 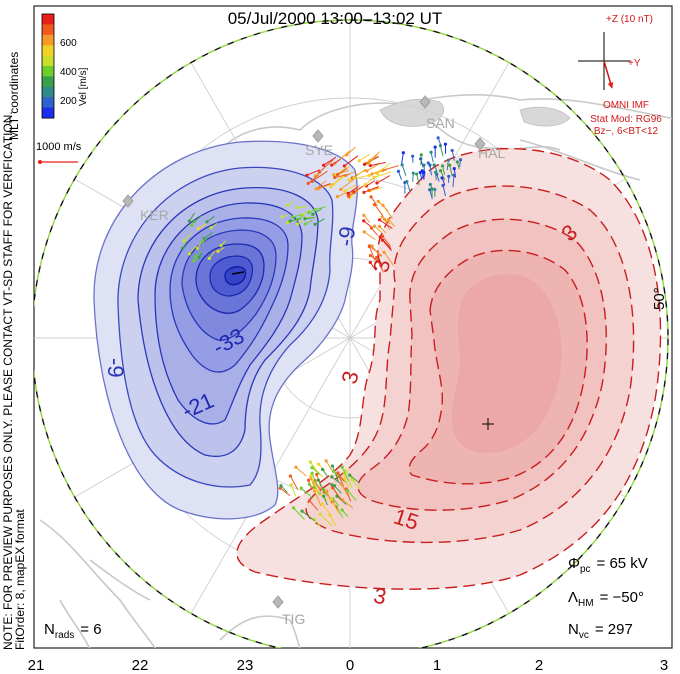 I want to click on landmass, so click(x=475, y=112).